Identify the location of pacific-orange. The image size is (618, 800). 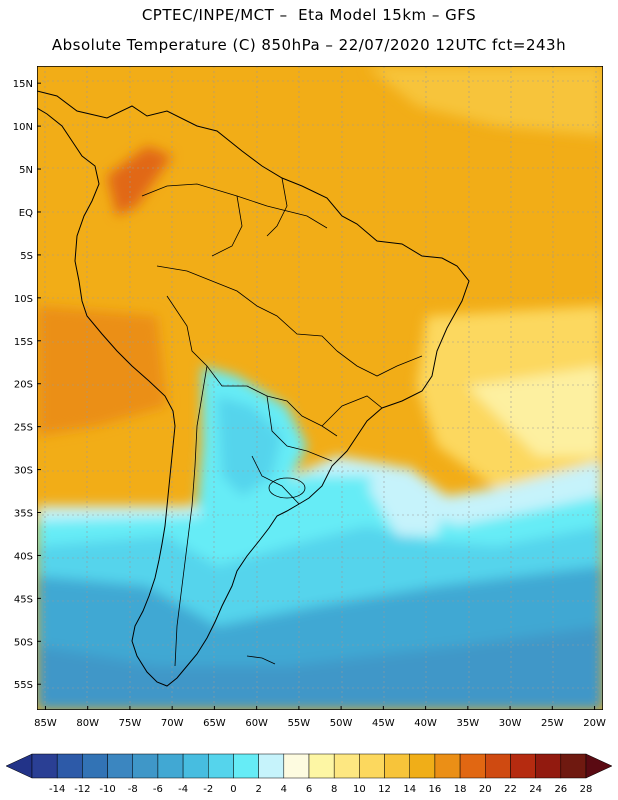
(102, 371).